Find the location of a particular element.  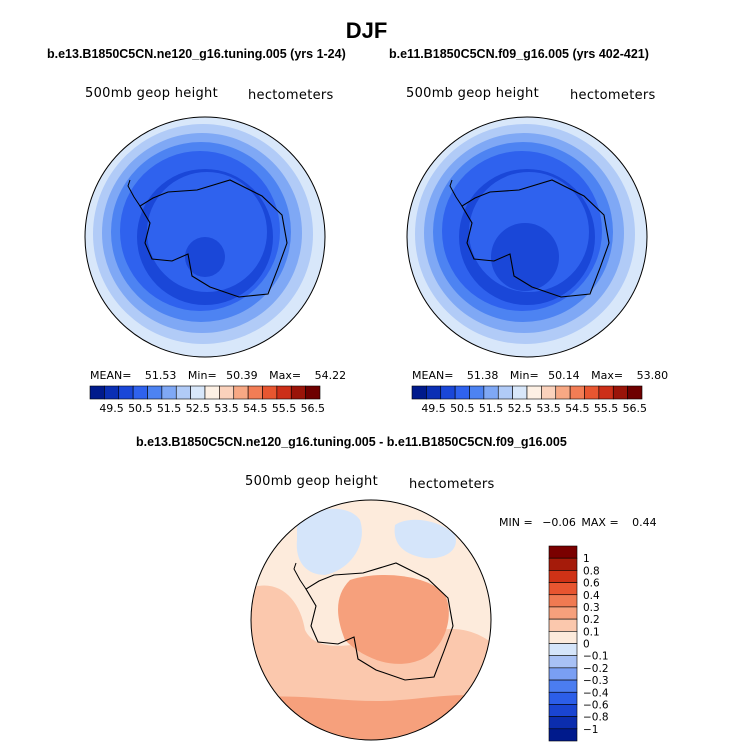

panel-1-max-label: Max= is located at coordinates (285, 375).